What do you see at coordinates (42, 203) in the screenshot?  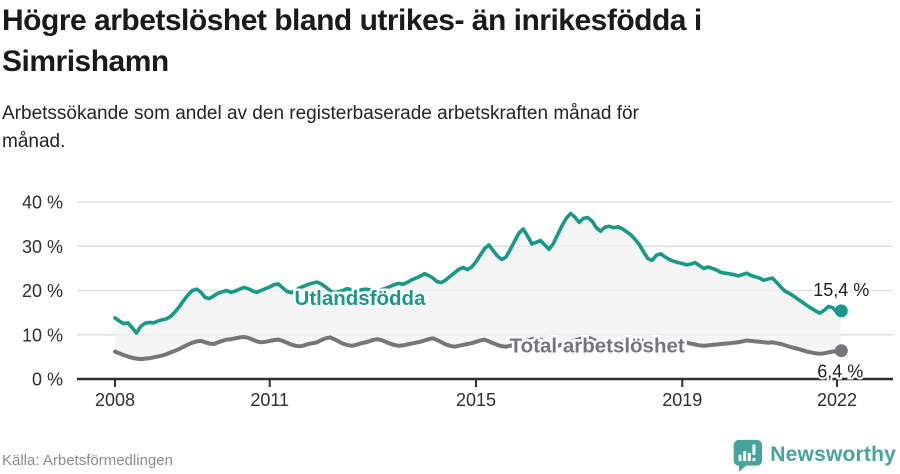 I see `y-tick-label: 40 %` at bounding box center [42, 203].